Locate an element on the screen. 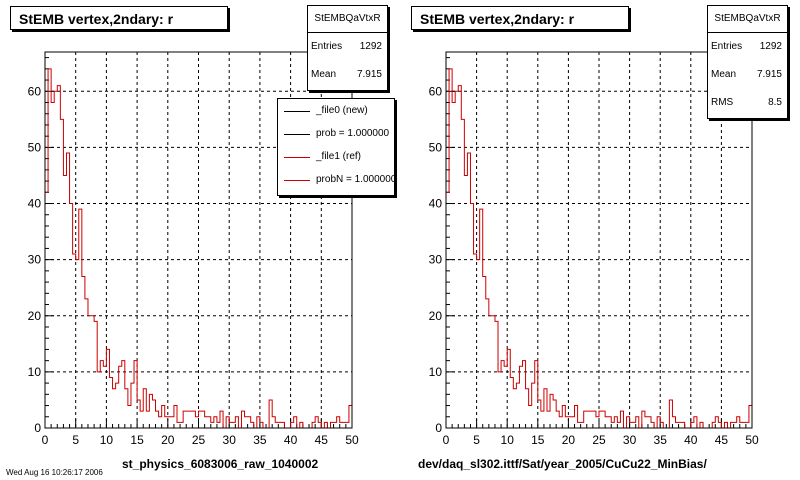  left-stats-name: StEMBQaVtxR is located at coordinates (347, 19).